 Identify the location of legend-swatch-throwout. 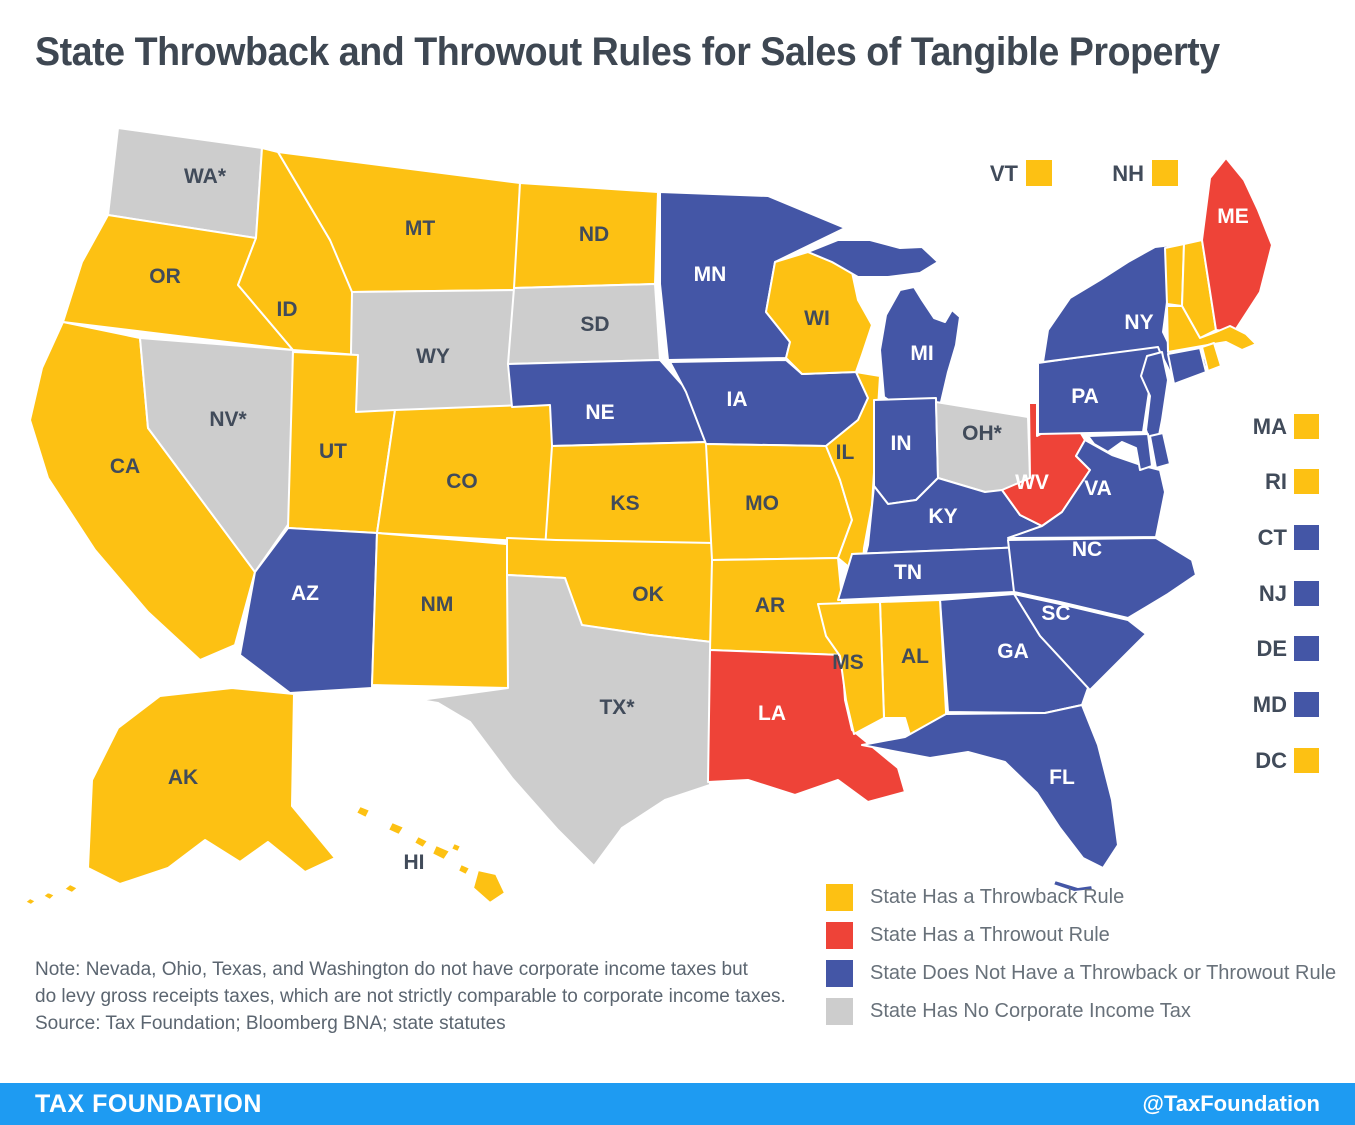
(839, 935).